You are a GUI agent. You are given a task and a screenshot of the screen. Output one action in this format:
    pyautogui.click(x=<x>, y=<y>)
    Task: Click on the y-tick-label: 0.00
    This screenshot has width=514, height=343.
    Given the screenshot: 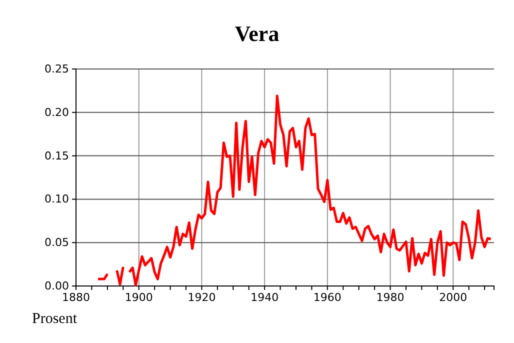 What is the action you would take?
    pyautogui.click(x=56, y=286)
    